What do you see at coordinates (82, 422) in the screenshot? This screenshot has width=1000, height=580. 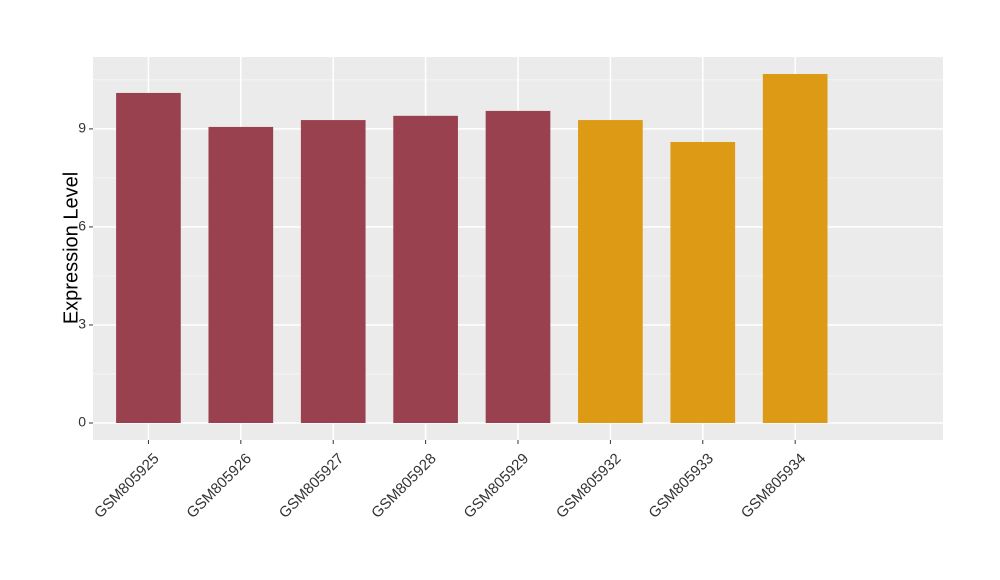 I see `y-tick-label: 0` at bounding box center [82, 422].